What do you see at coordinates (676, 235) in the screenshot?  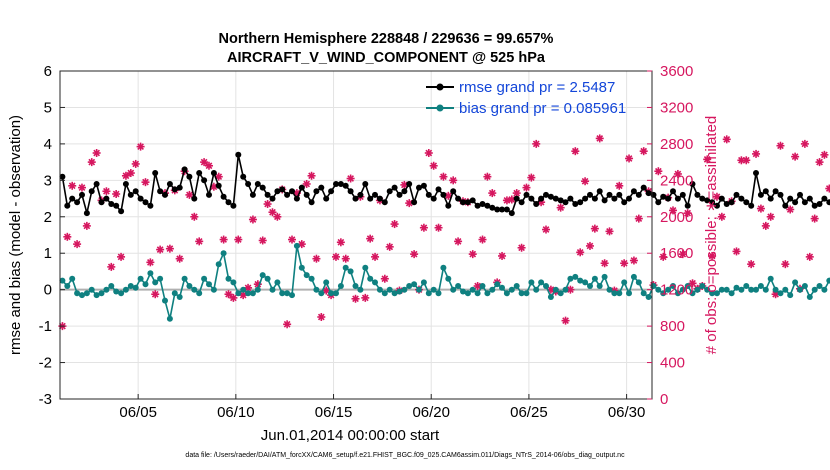 I see `right-axis-ticks: 0 400 800 1200 1600 2000 2400 2800 3200 3600` at bounding box center [676, 235].